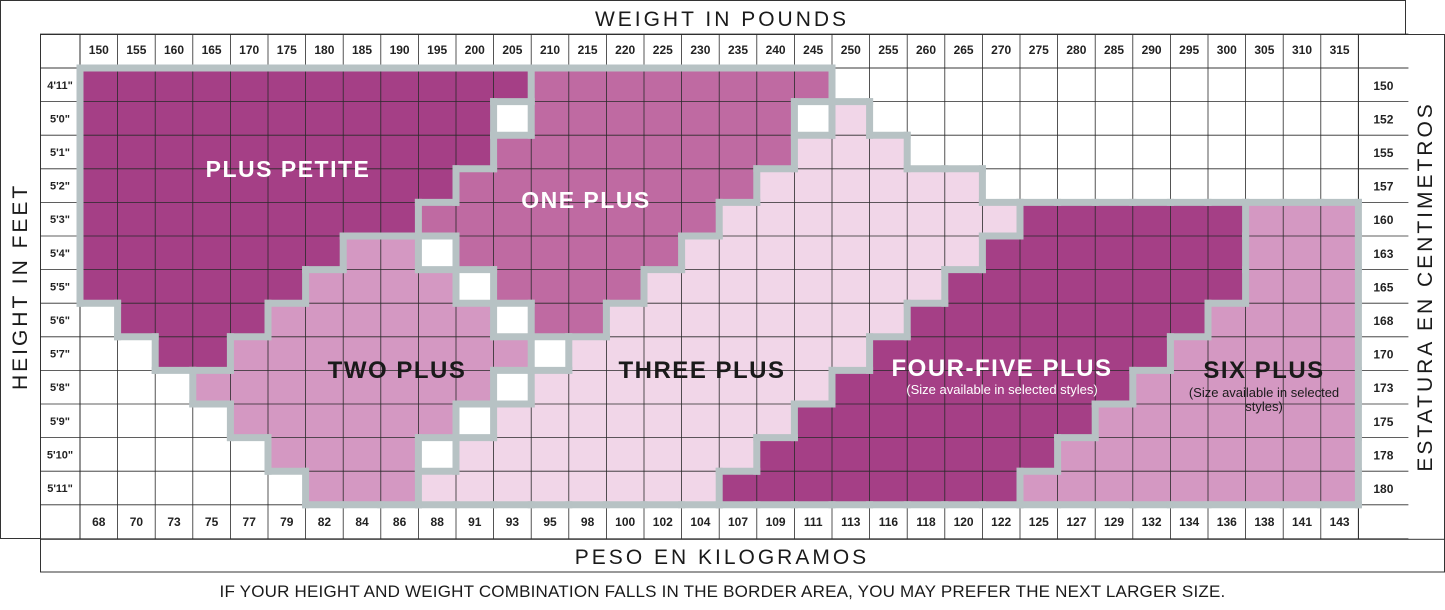 The image size is (1445, 610). I want to click on tick-label-feet: 5'6", so click(60, 321).